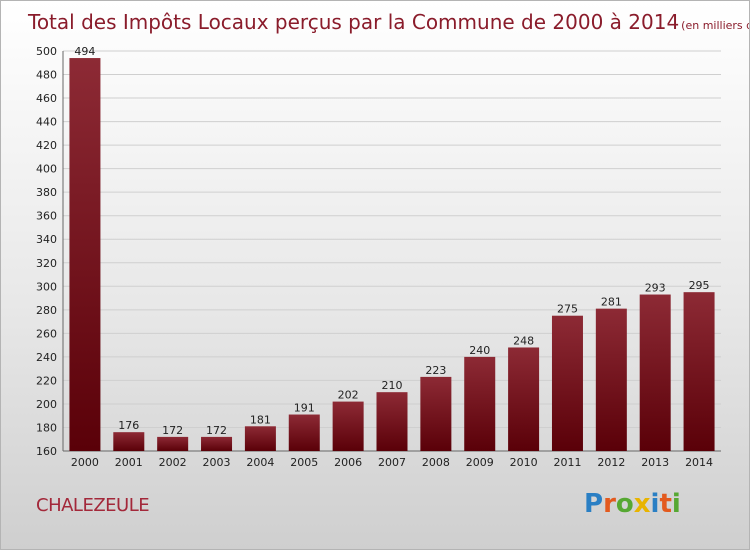 The height and width of the screenshot is (550, 750). I want to click on commune-name: CHALEZEULE, so click(93, 505).